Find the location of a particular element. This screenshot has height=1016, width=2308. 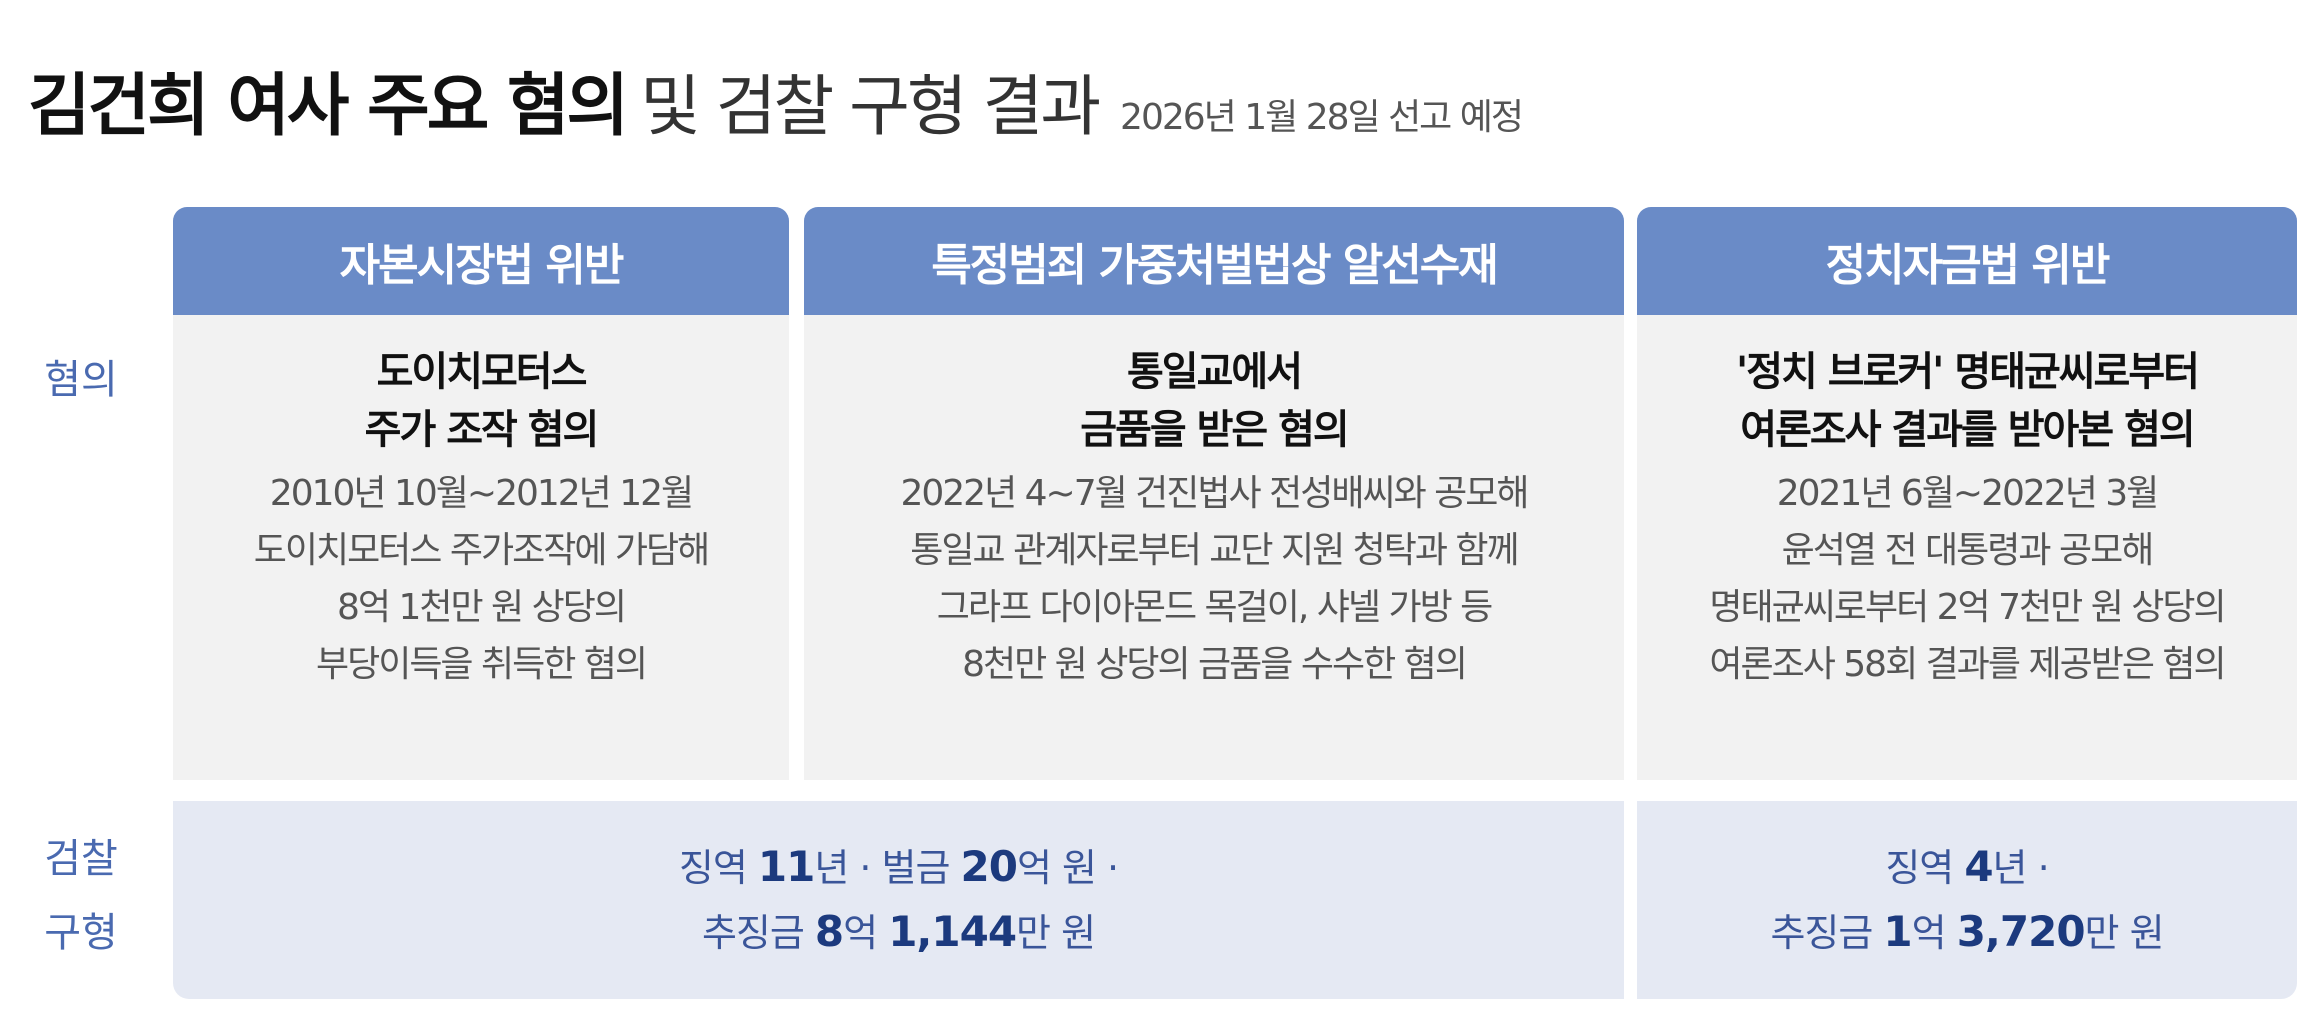

title-bold: 김건희 여사 주요 혐의 is located at coordinates (328, 106).